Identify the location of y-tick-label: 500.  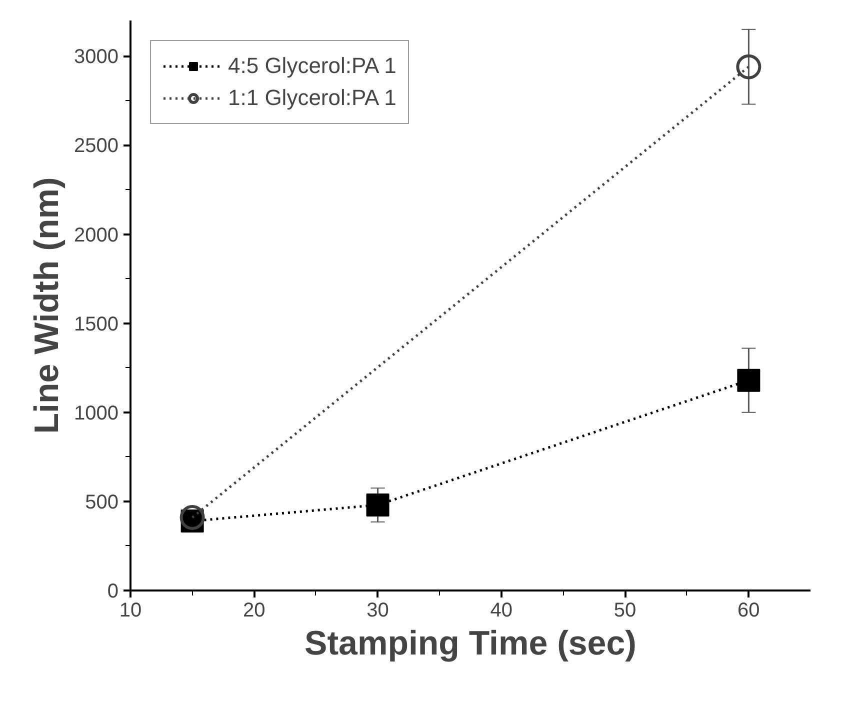
(102, 502).